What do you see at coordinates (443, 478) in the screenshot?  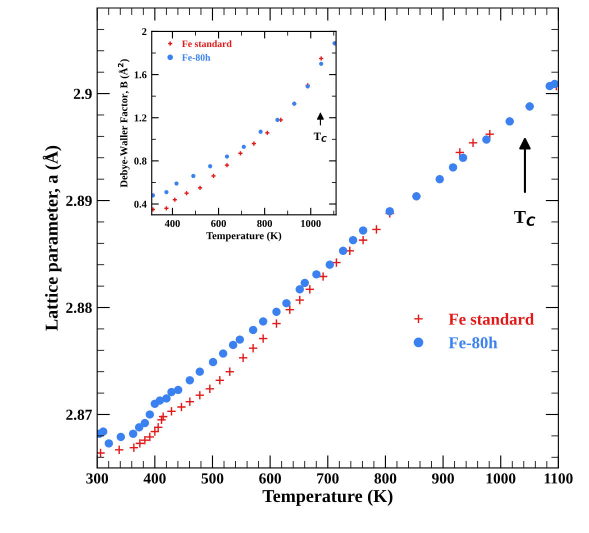 I see `x-tick-label: 900` at bounding box center [443, 478].